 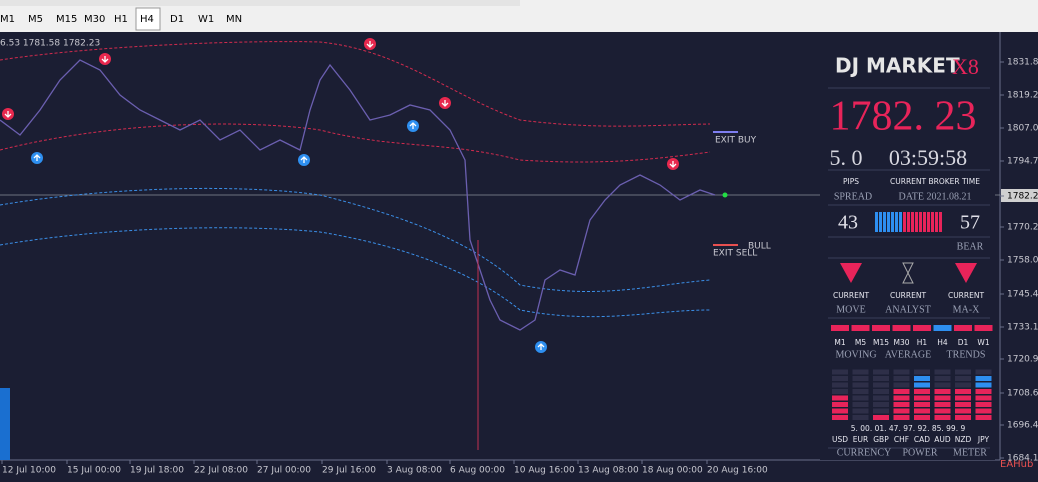 What do you see at coordinates (1022, 459) in the screenshot?
I see `price-label: 1684.15` at bounding box center [1022, 459].